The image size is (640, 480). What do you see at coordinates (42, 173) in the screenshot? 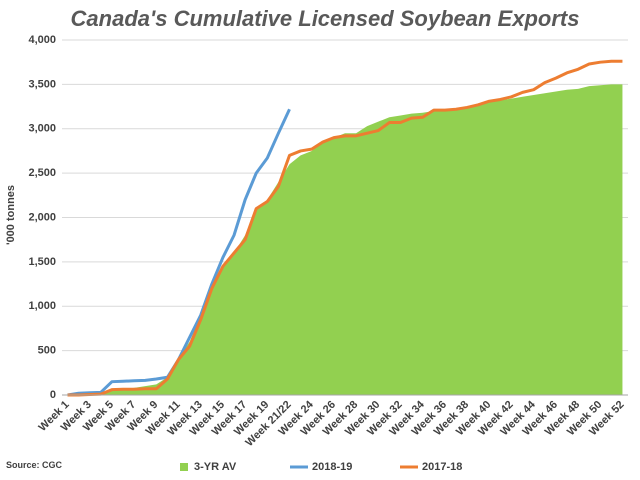
I see `y-tick-label: 2,500` at bounding box center [42, 173].